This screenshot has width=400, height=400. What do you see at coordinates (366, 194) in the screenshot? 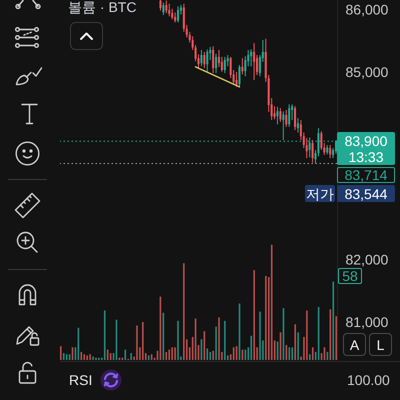
I see `text: 83,544` at bounding box center [366, 194].